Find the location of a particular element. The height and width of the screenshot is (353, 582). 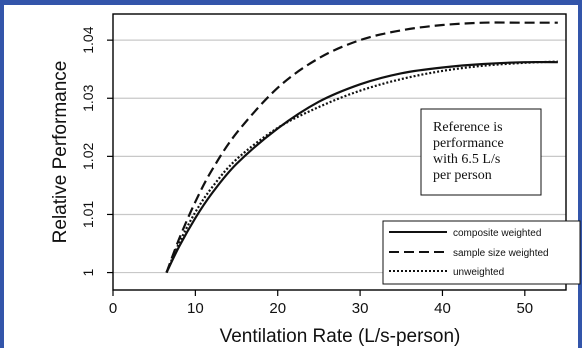

y-tick-label: 1.03 is located at coordinates (88, 97).